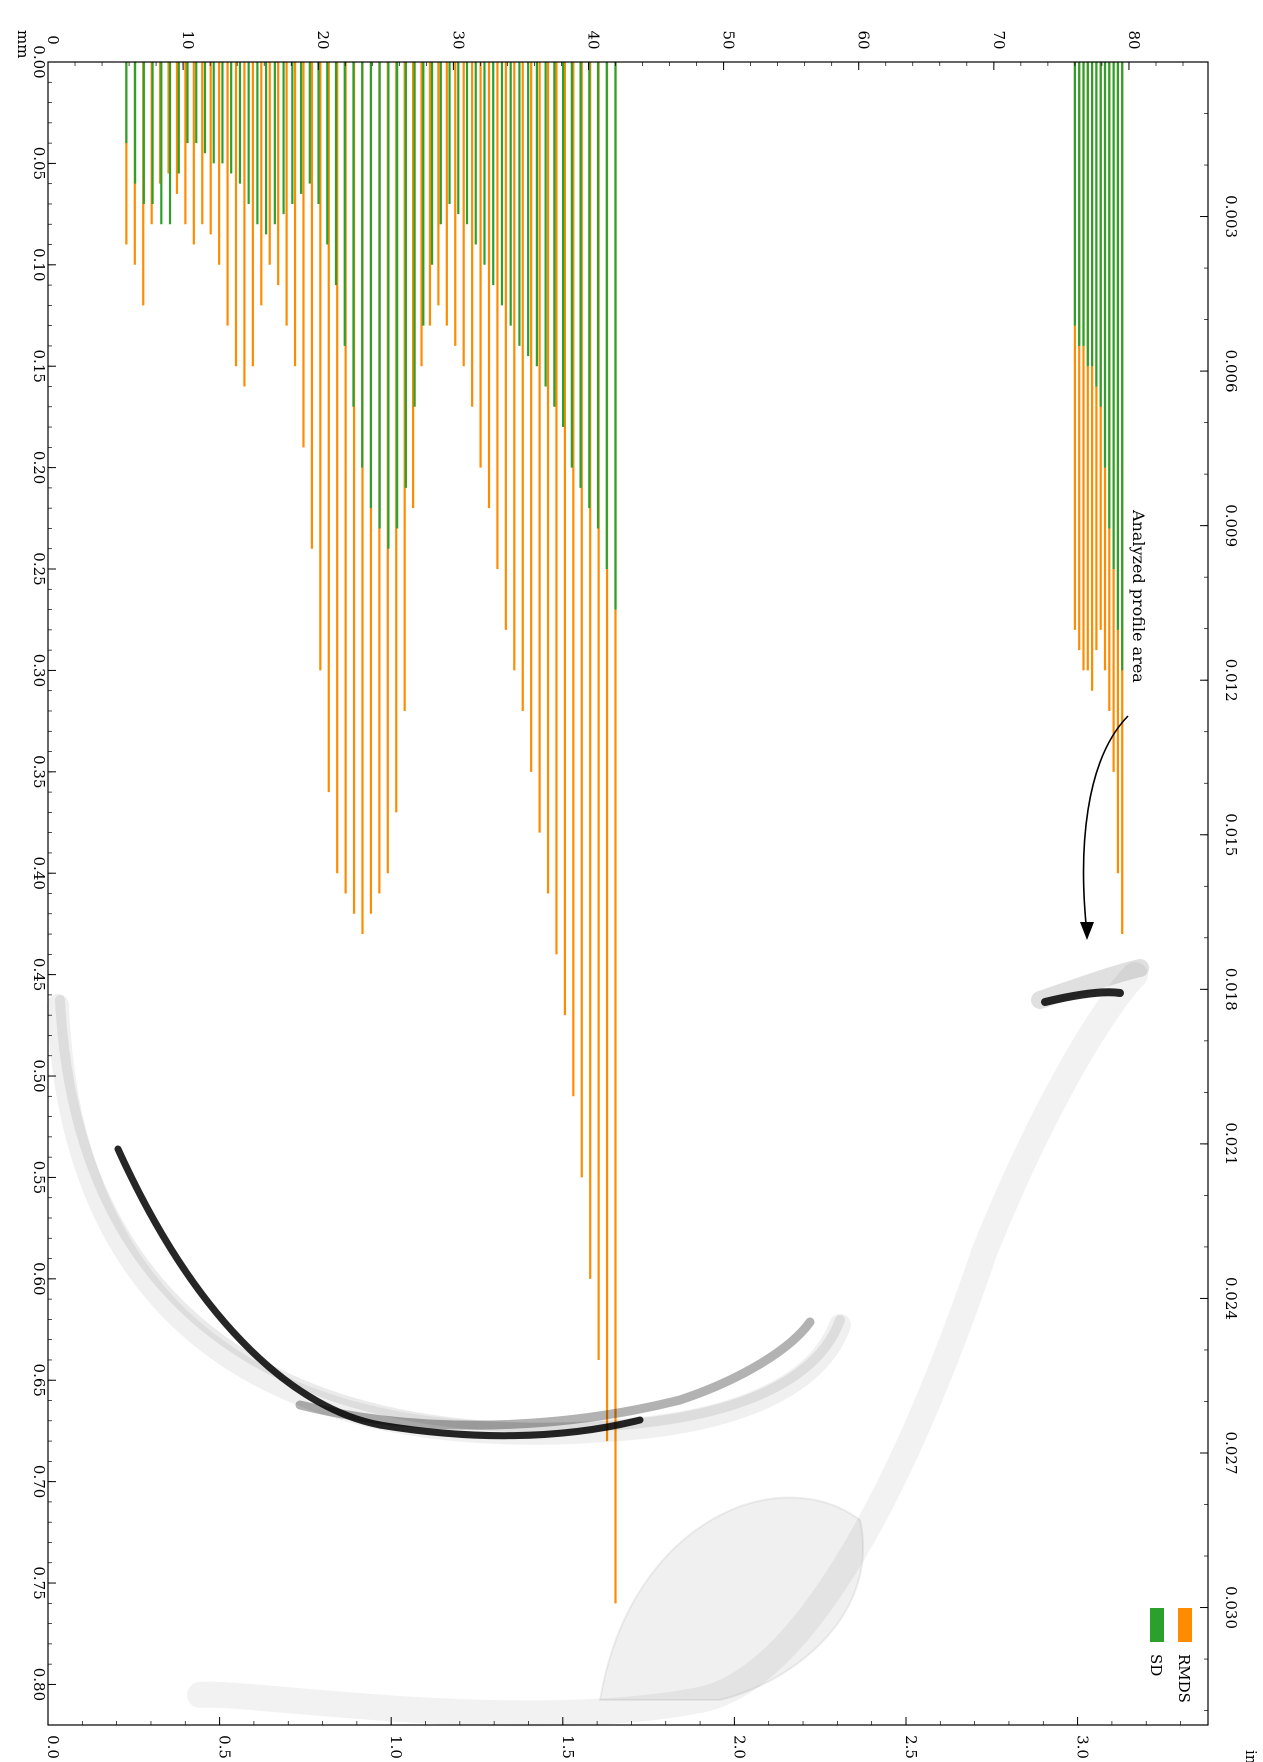 The image size is (1263, 1762). What do you see at coordinates (999, 39) in the screenshot?
I see `top-tick-label: 70` at bounding box center [999, 39].